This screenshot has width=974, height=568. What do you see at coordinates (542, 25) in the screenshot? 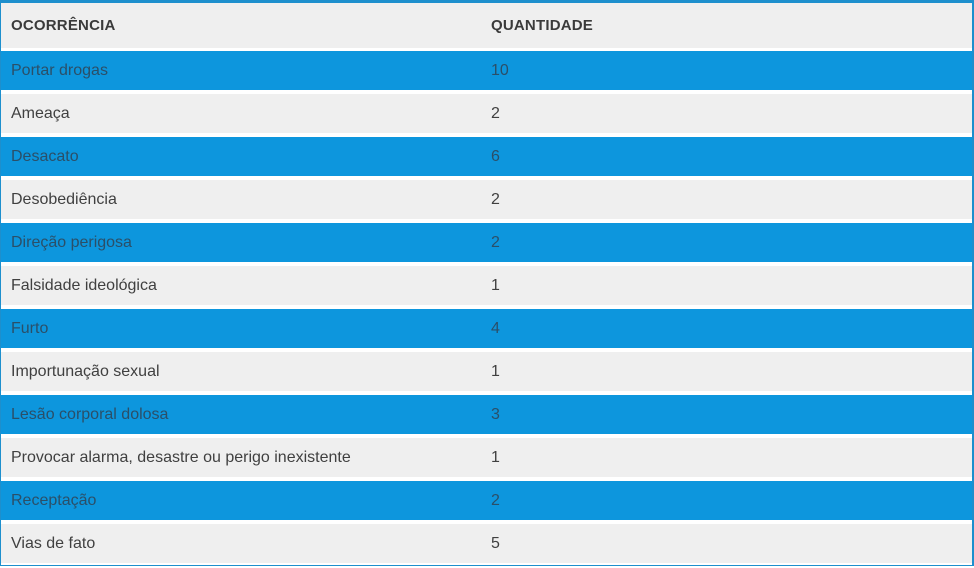
I see `column-header-quantidade: QUANTIDADE` at bounding box center [542, 25].